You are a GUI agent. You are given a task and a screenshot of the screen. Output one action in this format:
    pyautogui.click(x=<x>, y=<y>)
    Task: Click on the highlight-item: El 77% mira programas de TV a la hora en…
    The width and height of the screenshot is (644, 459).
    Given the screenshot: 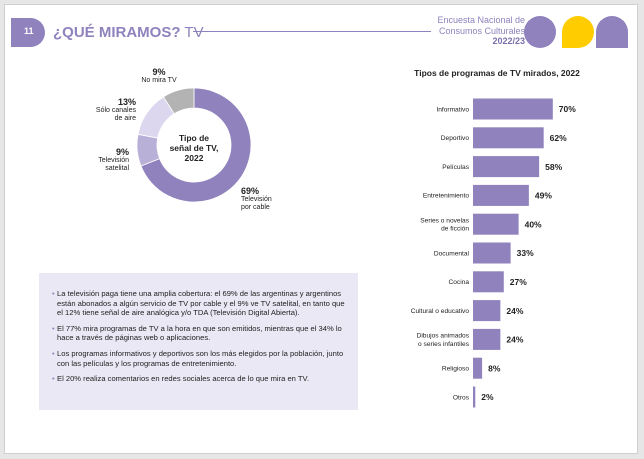 What is the action you would take?
    pyautogui.click(x=200, y=333)
    